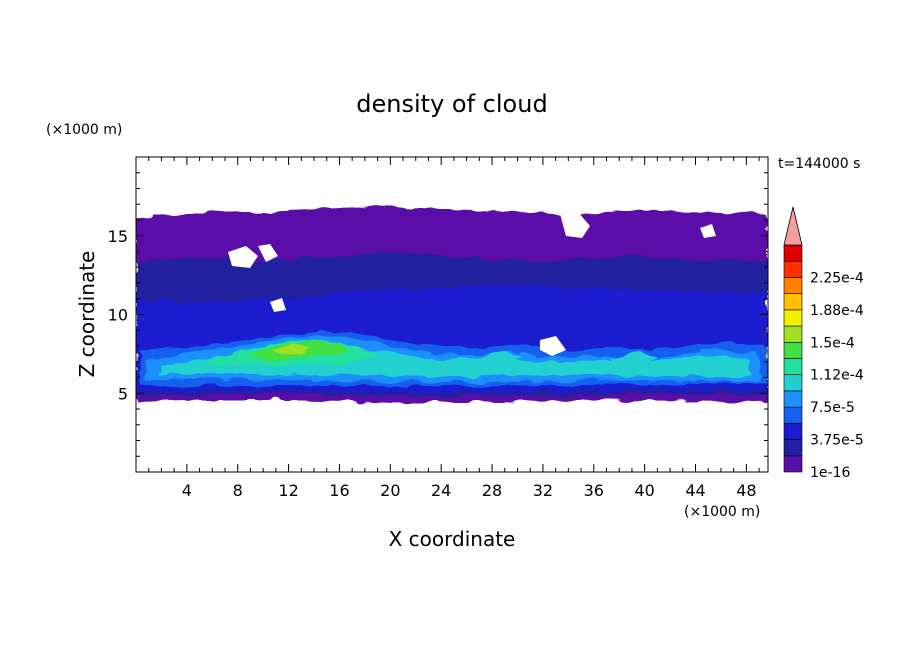 The image size is (904, 654). Describe the element at coordinates (722, 512) in the screenshot. I see `x-unit-label: (×1000 m)` at that location.